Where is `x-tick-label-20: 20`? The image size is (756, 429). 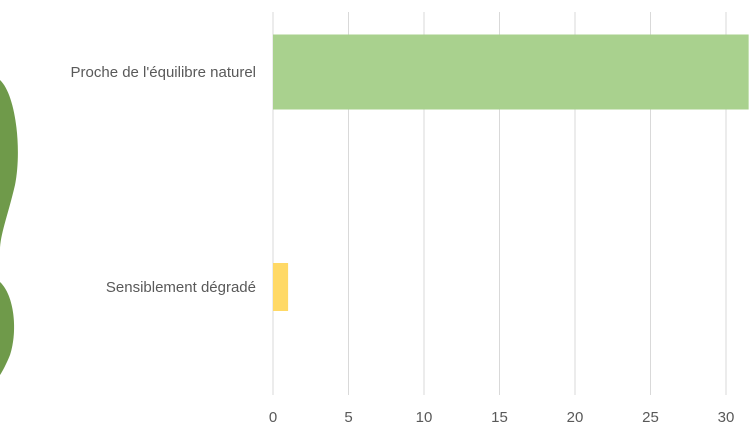
x-tick-label-20: 20 is located at coordinates (575, 417).